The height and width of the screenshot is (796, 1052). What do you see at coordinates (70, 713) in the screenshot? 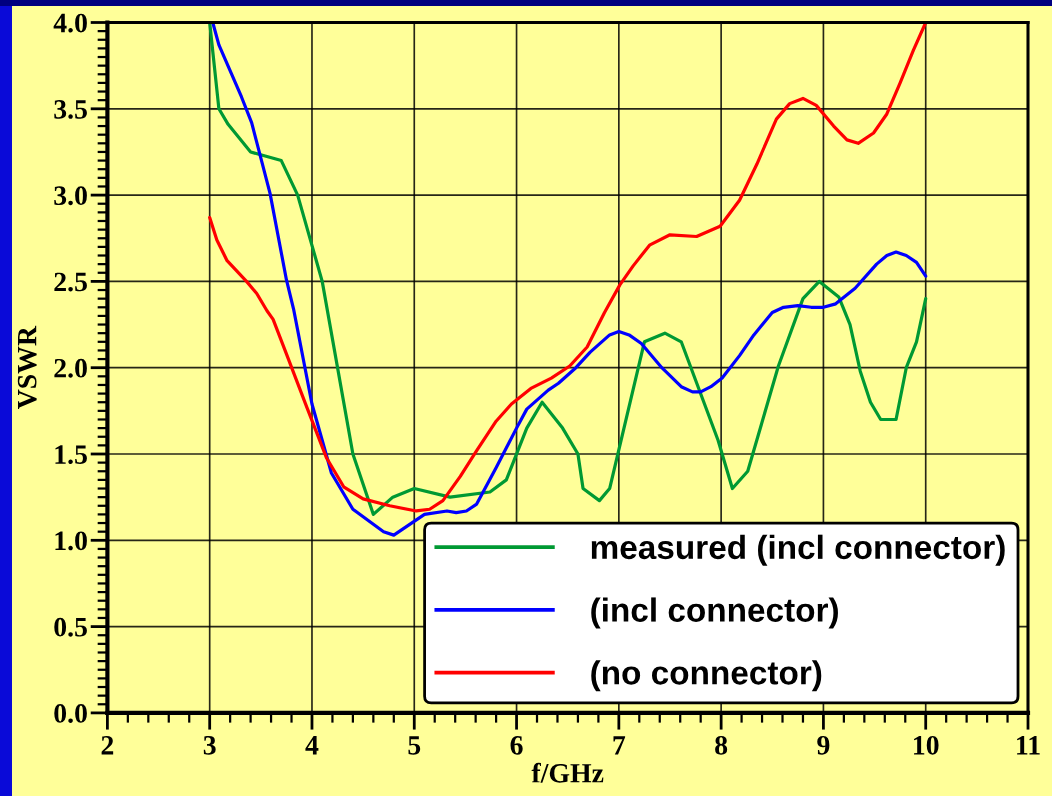
I see `y-tick-label: 0.0` at bounding box center [70, 713].